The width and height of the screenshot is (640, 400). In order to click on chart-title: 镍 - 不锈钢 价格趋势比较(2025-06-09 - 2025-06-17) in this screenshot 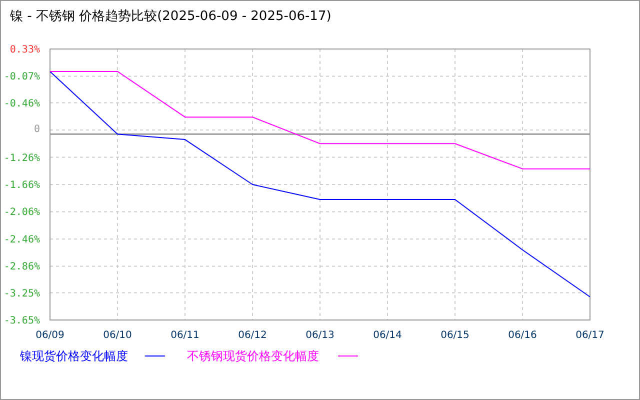, I will do `click(170, 16)`.